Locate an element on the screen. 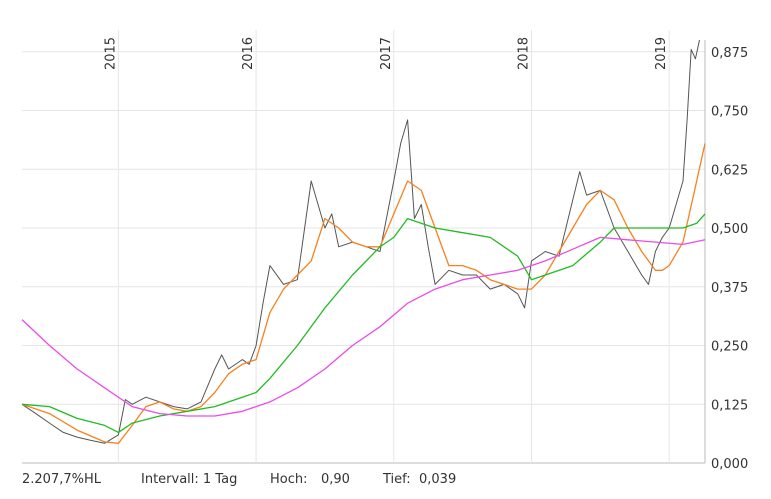  x-axis: 2015 2016 2017 2018 2019 is located at coordinates (386, 53).